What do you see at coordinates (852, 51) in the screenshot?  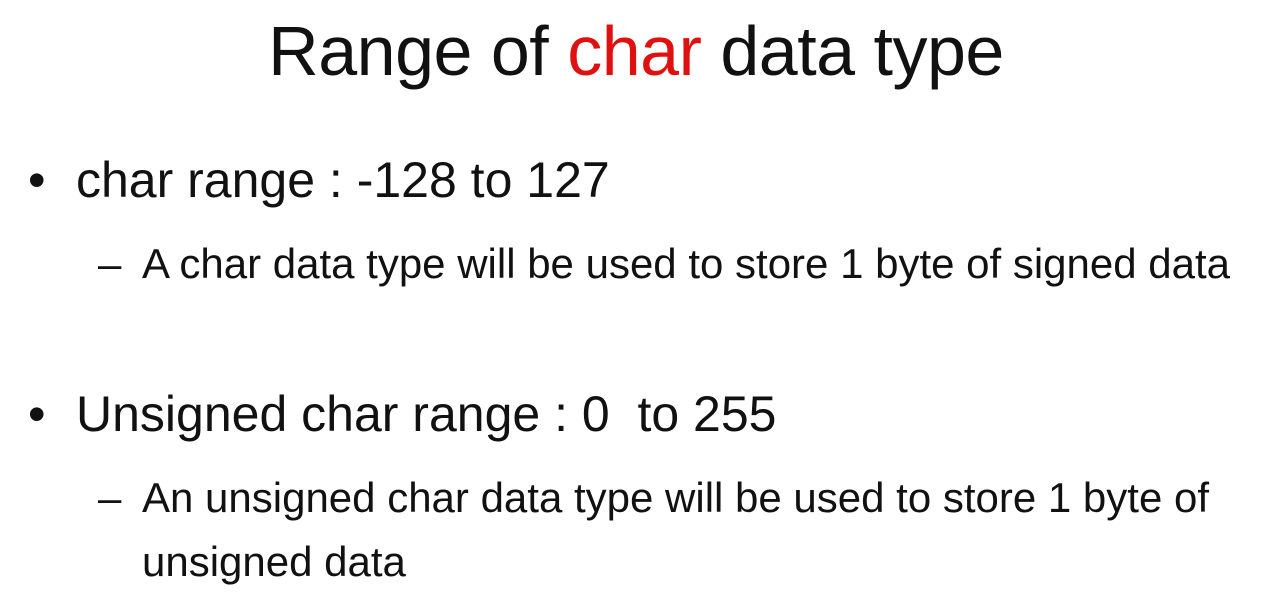 I see `title-suffix: data type` at bounding box center [852, 51].